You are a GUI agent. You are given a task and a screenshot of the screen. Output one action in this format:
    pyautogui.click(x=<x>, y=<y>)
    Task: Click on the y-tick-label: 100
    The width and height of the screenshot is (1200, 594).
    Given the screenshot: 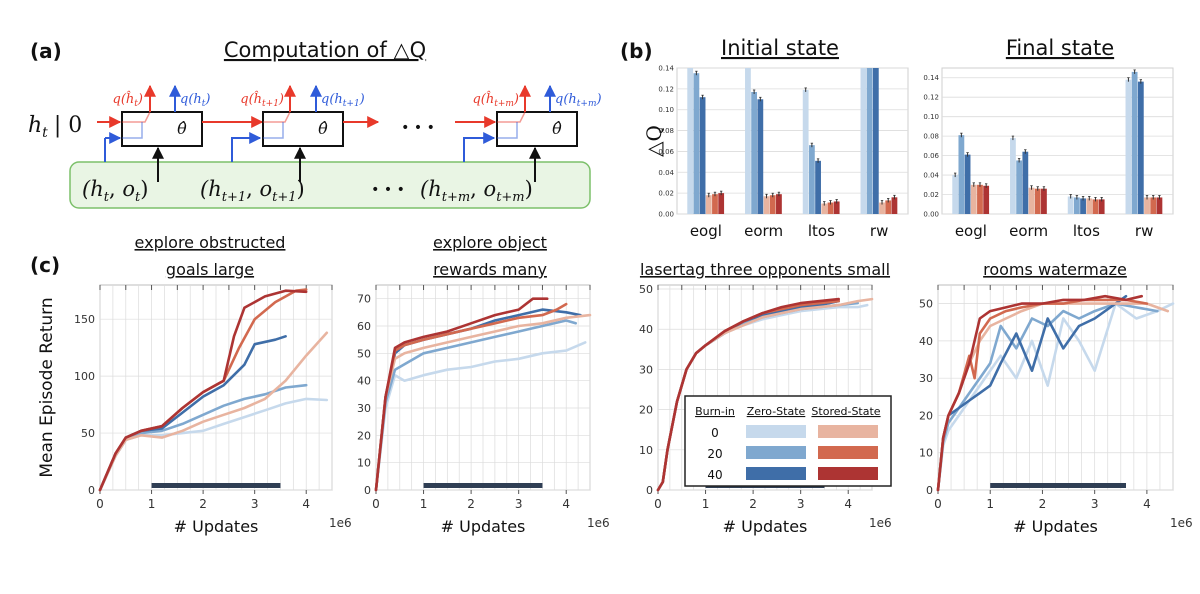 What is the action you would take?
    pyautogui.click(x=84, y=376)
    